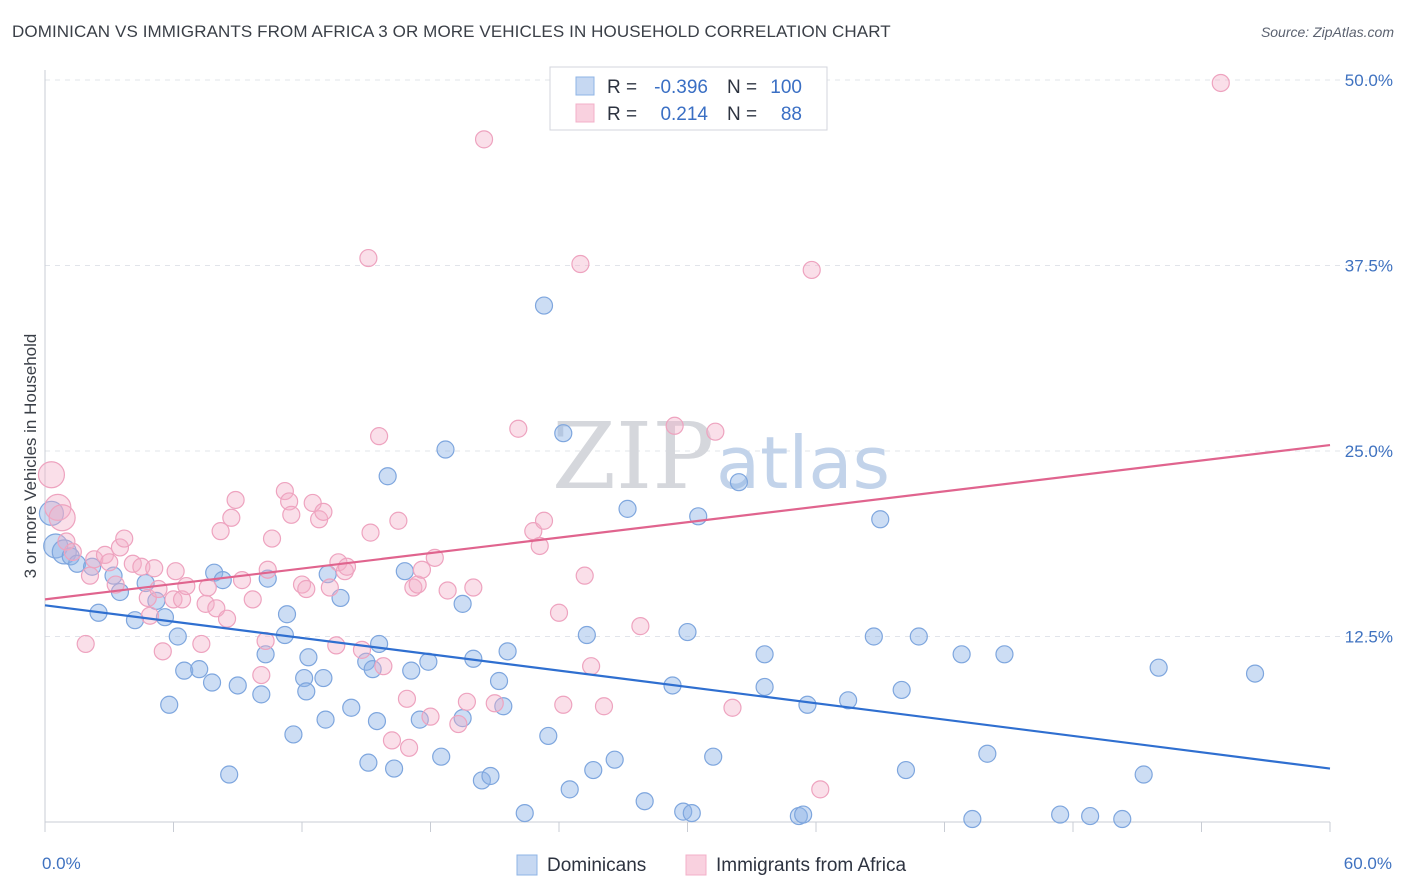 Image resolution: width=1406 pixels, height=892 pixels. Describe the element at coordinates (596, 865) in the screenshot. I see `series-legend-label-dominicans: Dominicans` at that location.